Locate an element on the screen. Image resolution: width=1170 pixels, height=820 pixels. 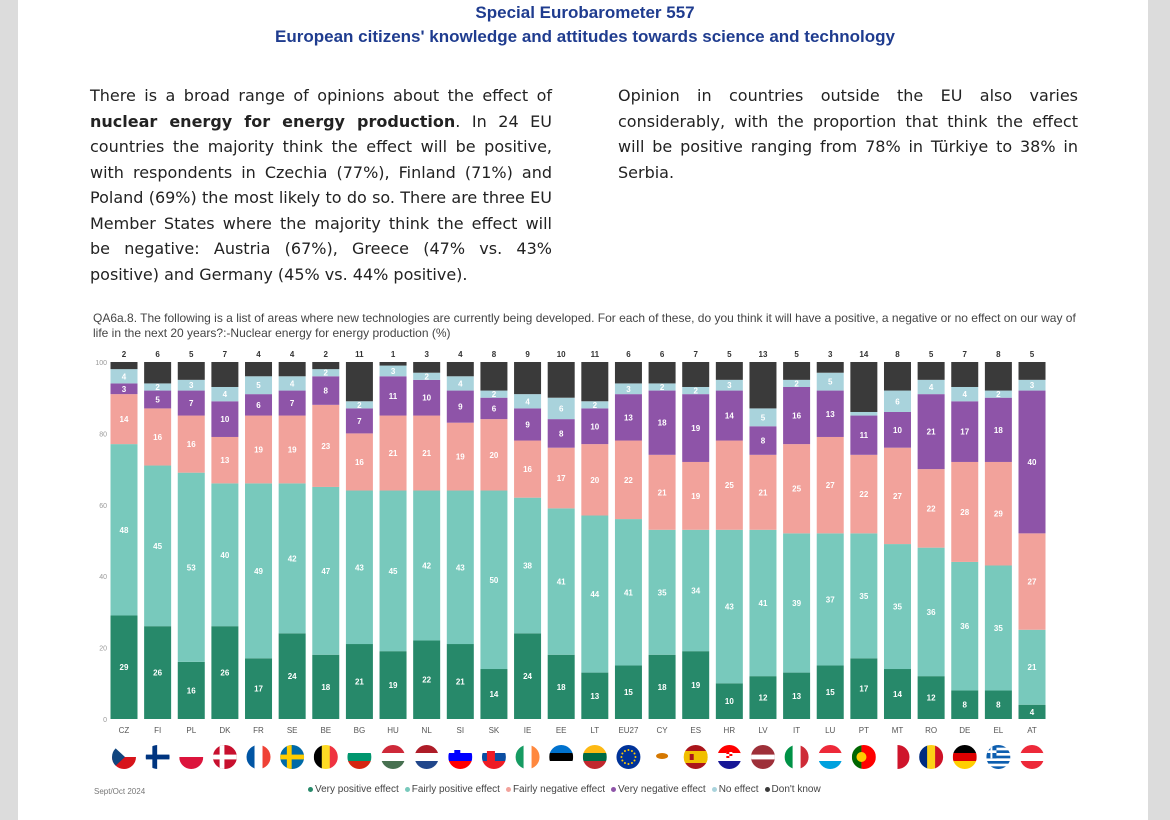
x-tick-label: IT is located at coordinates (796, 730).